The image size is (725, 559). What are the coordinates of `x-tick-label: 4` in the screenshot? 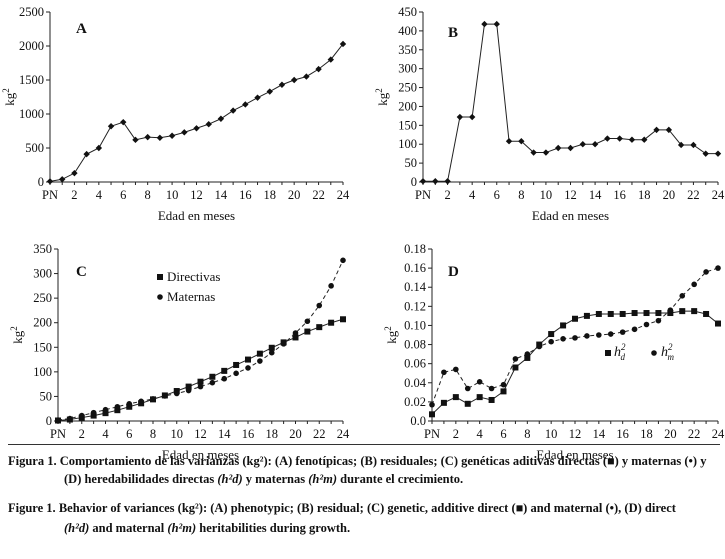 It's located at (472, 195).